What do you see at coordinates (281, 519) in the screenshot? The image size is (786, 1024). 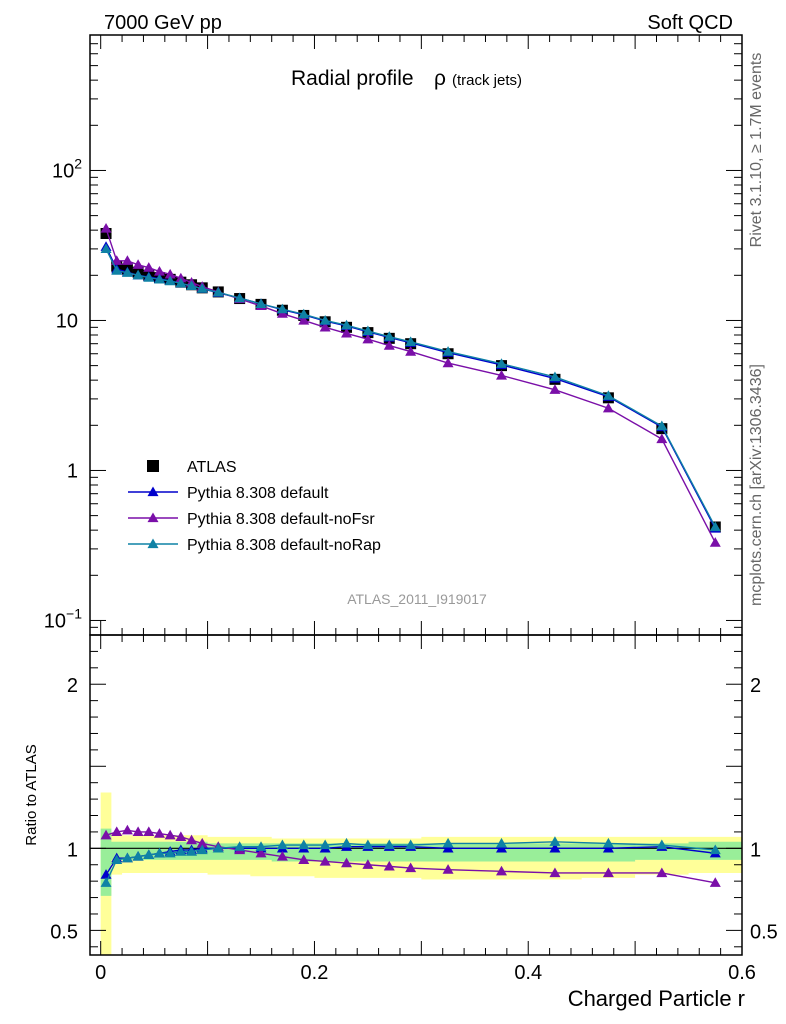 I see `legend-label: Pythia 8.308 default-noFsr` at bounding box center [281, 519].